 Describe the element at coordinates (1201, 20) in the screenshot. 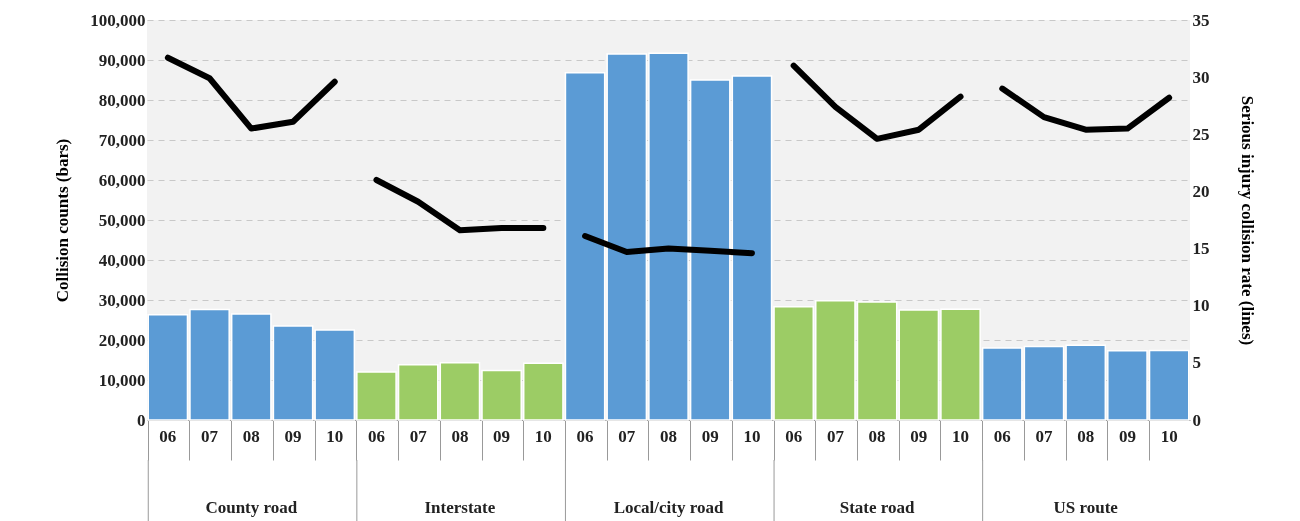

I see `y2-tick-label: 35` at that location.